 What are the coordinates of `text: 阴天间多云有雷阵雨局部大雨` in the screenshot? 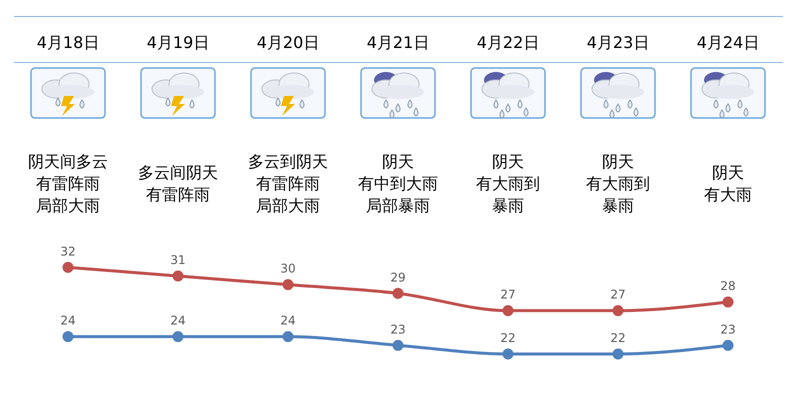 It's located at (68, 183).